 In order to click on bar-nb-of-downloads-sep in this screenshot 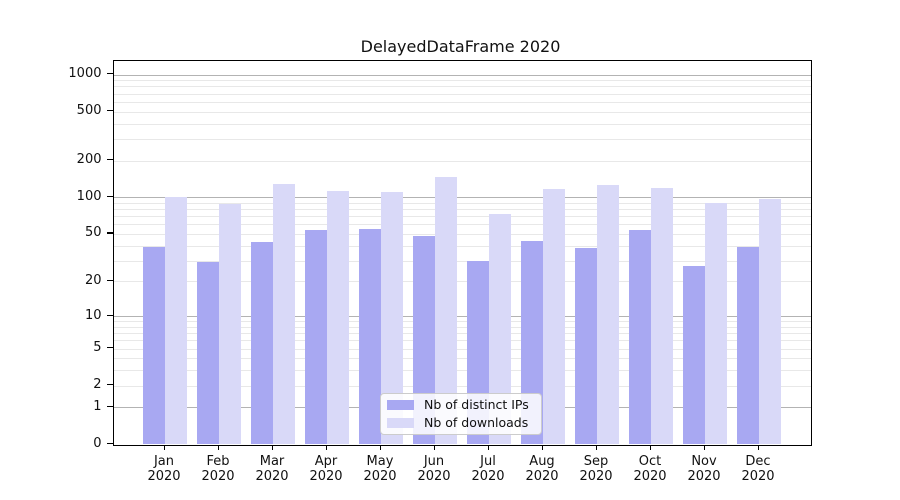, I will do `click(608, 314)`.